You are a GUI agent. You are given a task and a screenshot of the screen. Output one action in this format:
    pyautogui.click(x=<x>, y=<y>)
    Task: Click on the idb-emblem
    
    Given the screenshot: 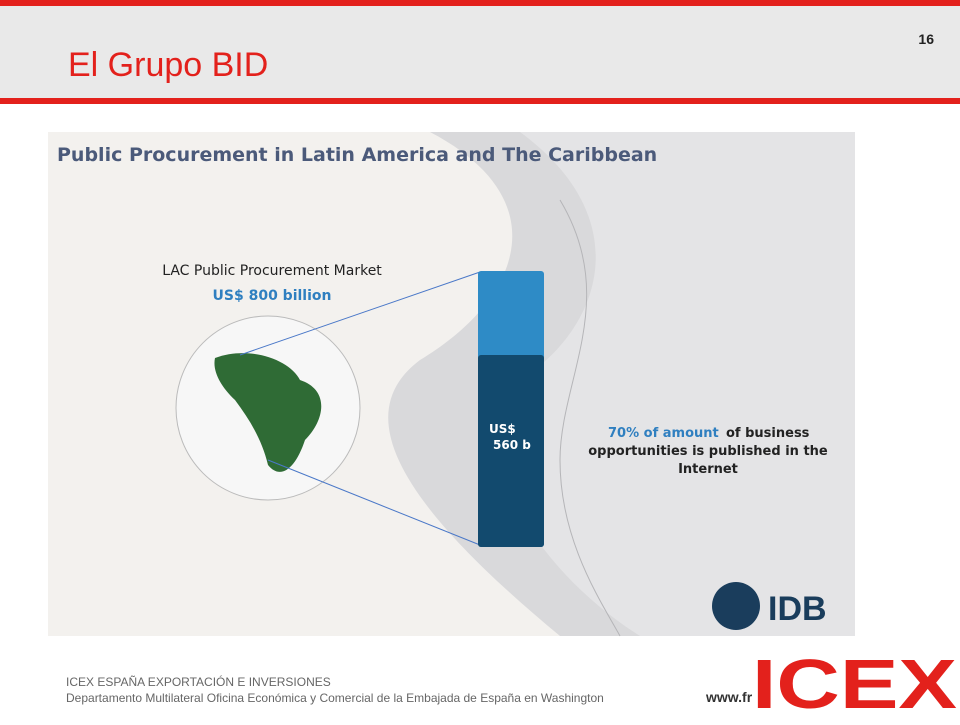 What is the action you would take?
    pyautogui.click(x=736, y=606)
    